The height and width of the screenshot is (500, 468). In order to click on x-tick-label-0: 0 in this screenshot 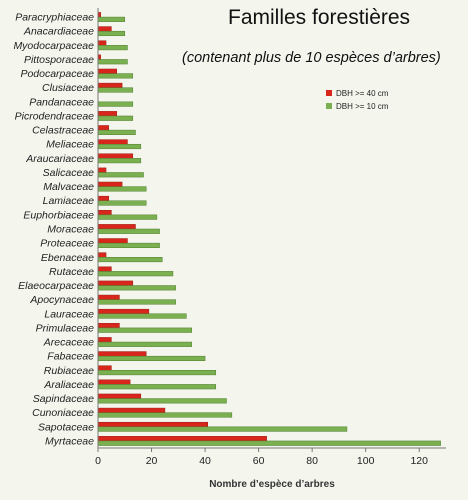, I will do `click(98, 461)`.